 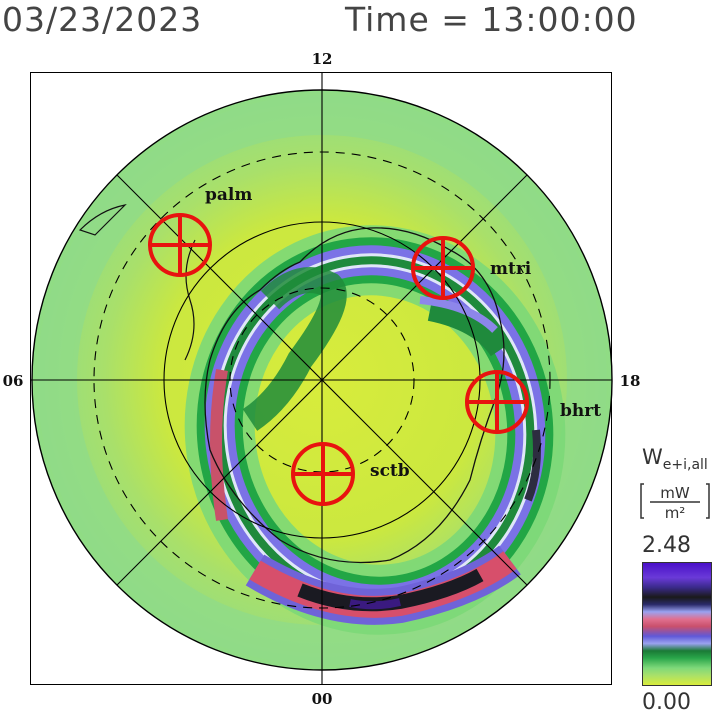 I want to click on station-marker-palm: palm, so click(x=200, y=231).